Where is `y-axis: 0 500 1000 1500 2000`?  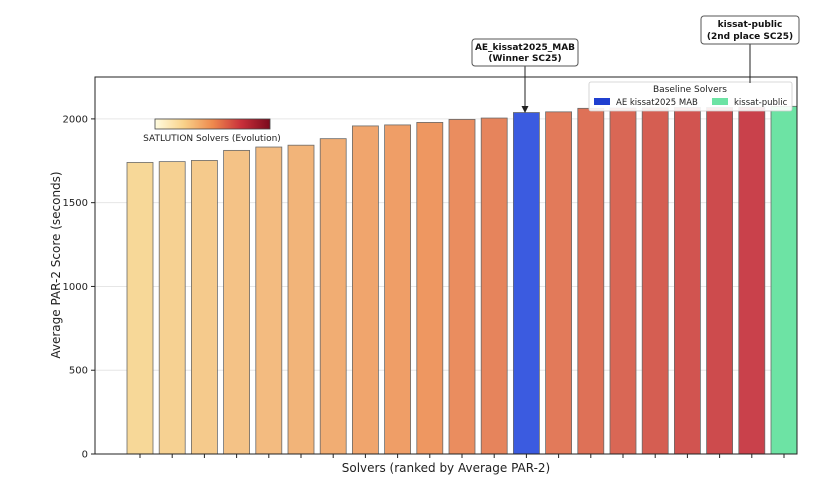 y-axis: 0 500 1000 1500 2000 is located at coordinates (79, 287).